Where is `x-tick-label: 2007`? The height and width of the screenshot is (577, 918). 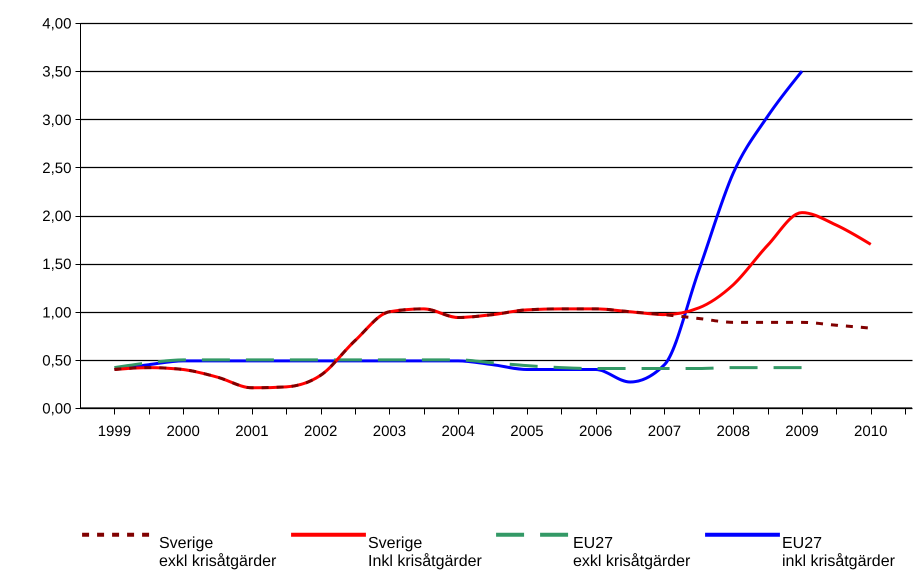
x-tick-label: 2007 is located at coordinates (665, 431).